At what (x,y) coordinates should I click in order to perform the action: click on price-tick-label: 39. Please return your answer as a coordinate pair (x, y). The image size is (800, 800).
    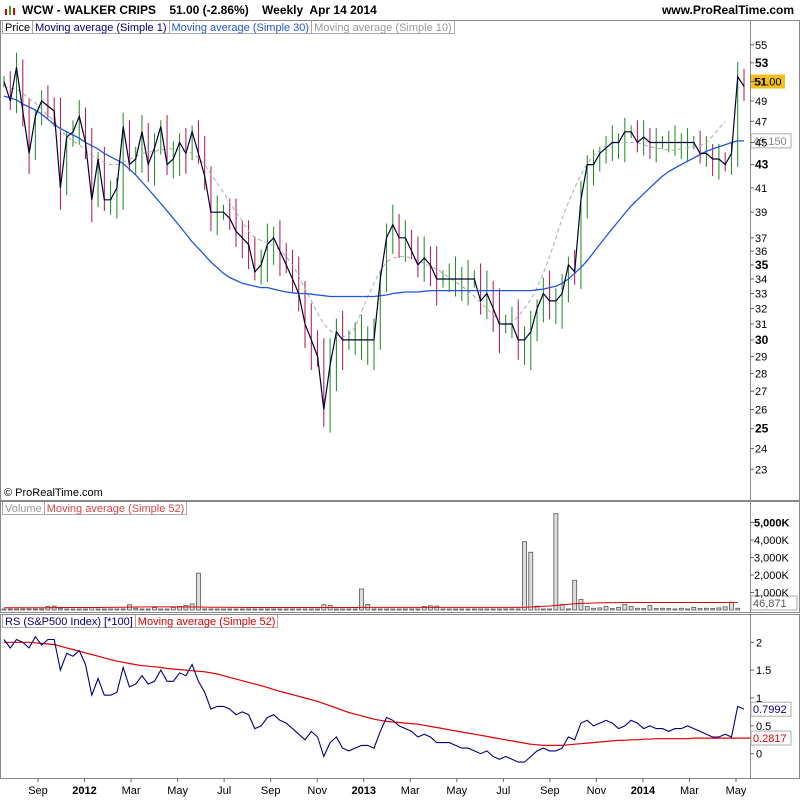
    Looking at the image, I should click on (761, 213).